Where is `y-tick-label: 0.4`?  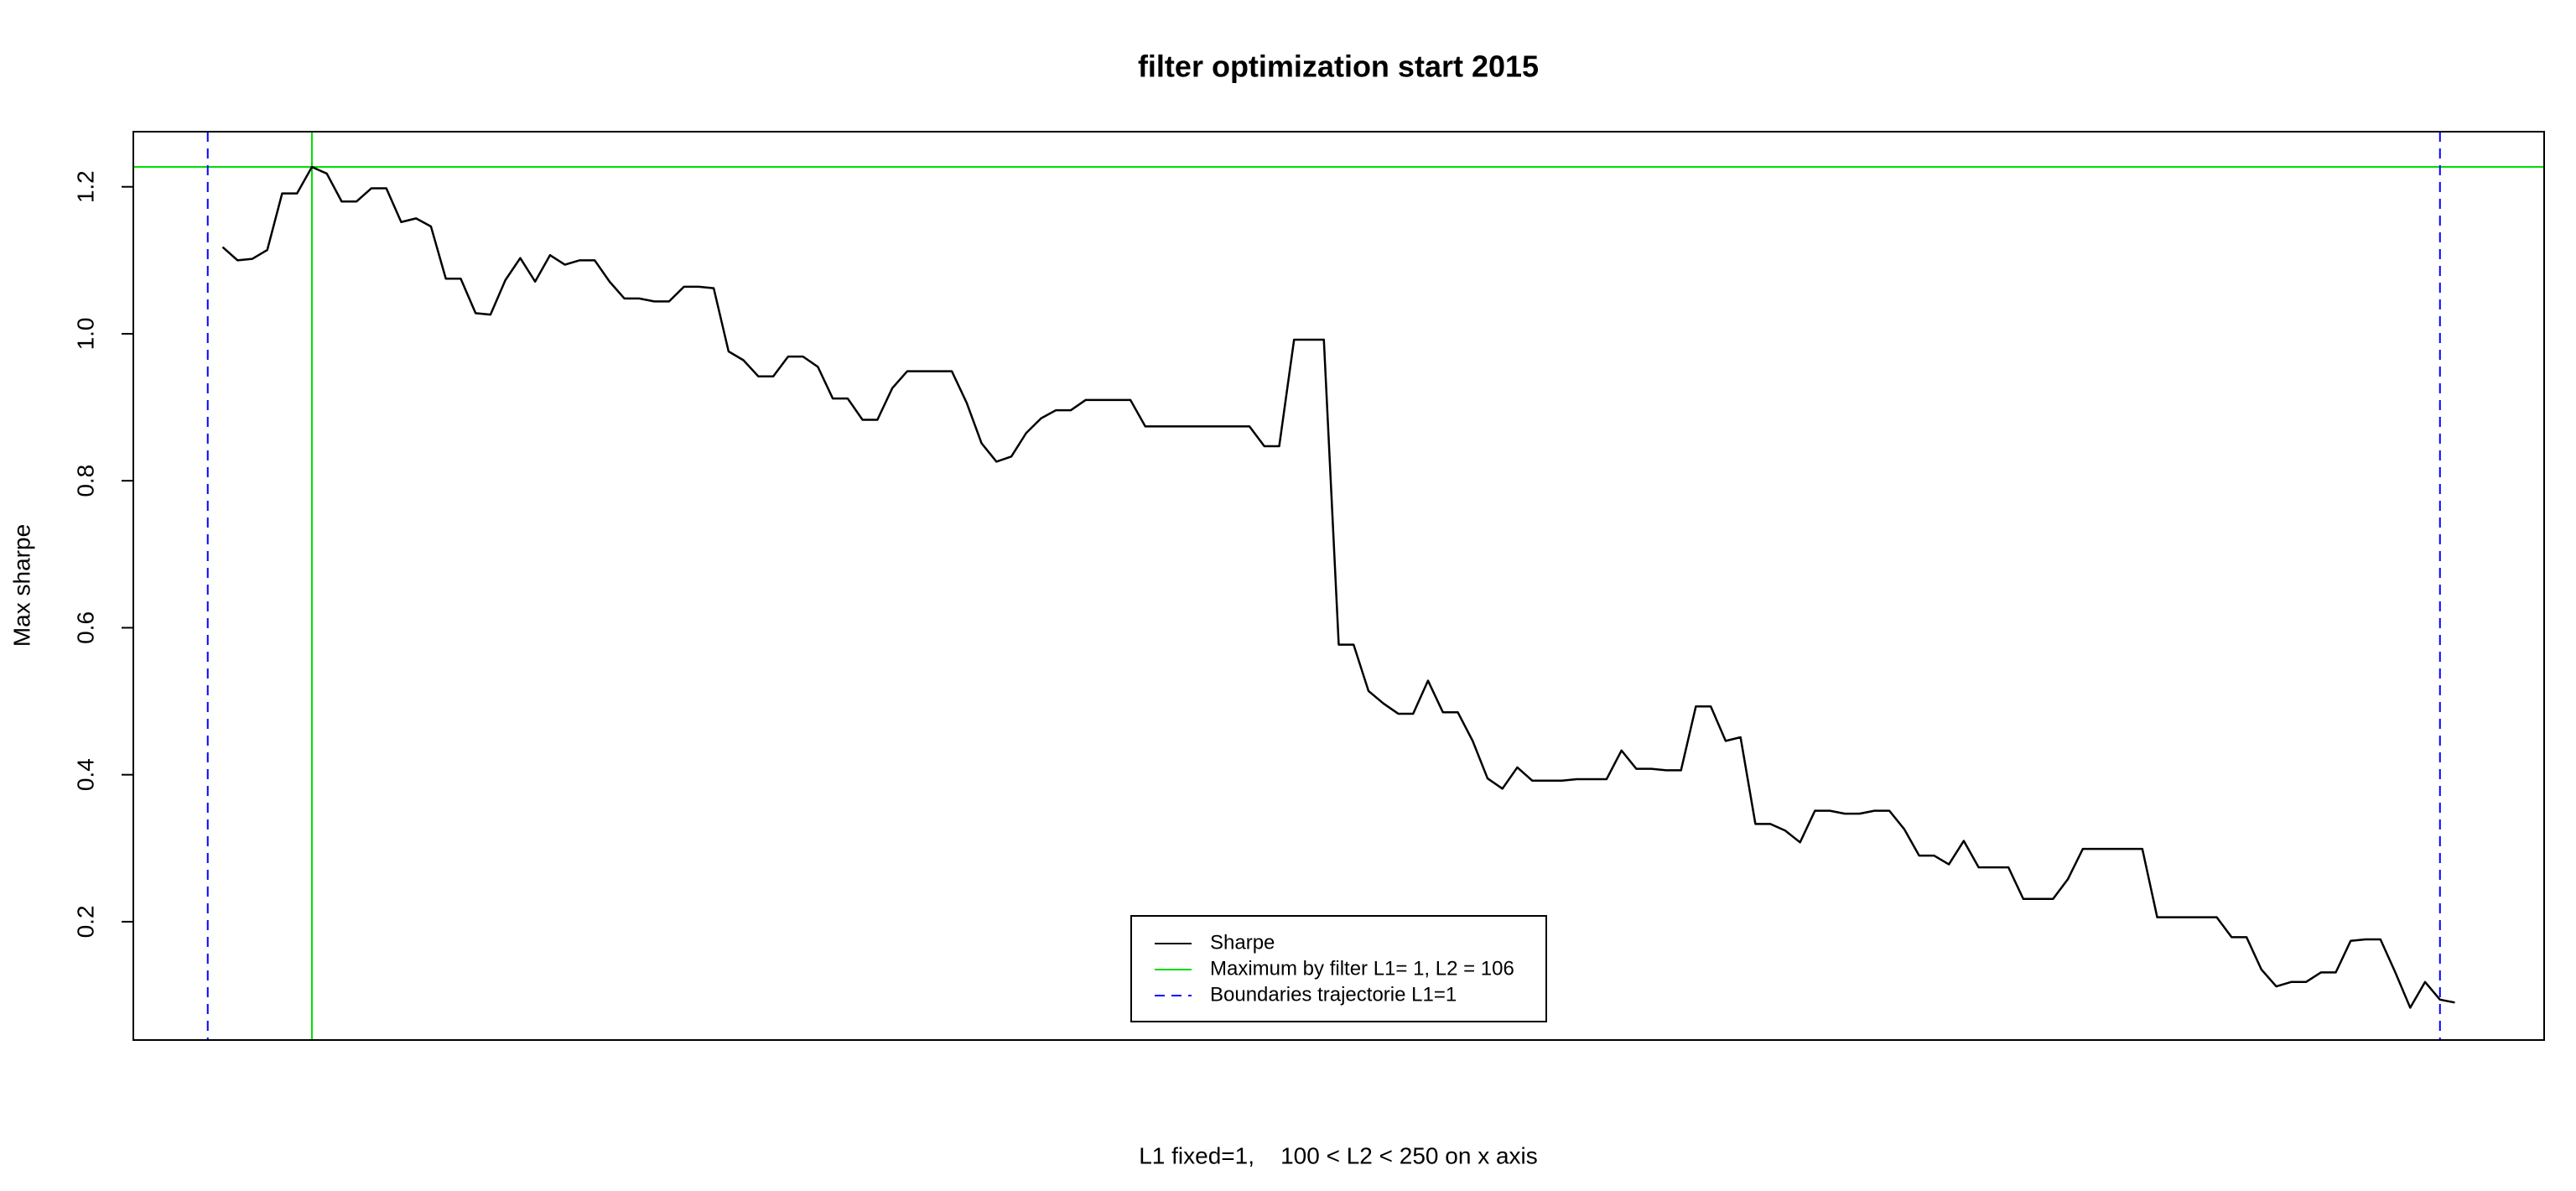 y-tick-label: 0.4 is located at coordinates (85, 774).